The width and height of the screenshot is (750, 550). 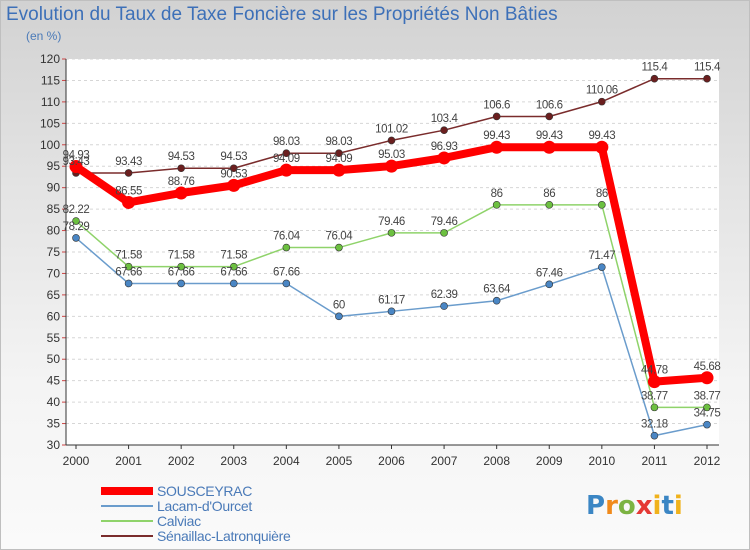 What do you see at coordinates (549, 461) in the screenshot?
I see `x-tick-label: 2009` at bounding box center [549, 461].